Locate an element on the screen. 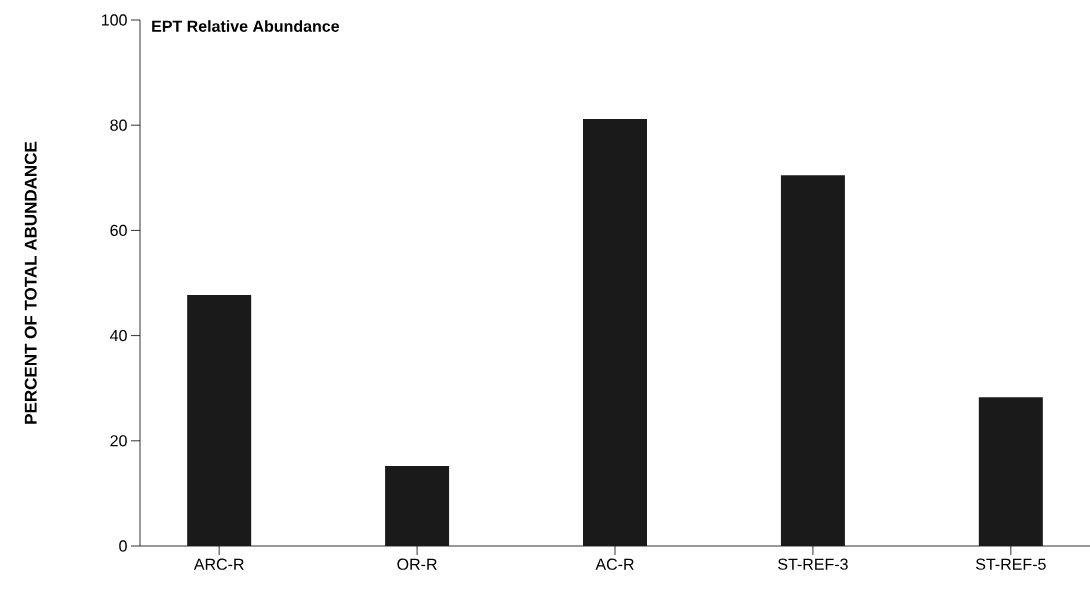  y-tick-label: 100 is located at coordinates (114, 20).